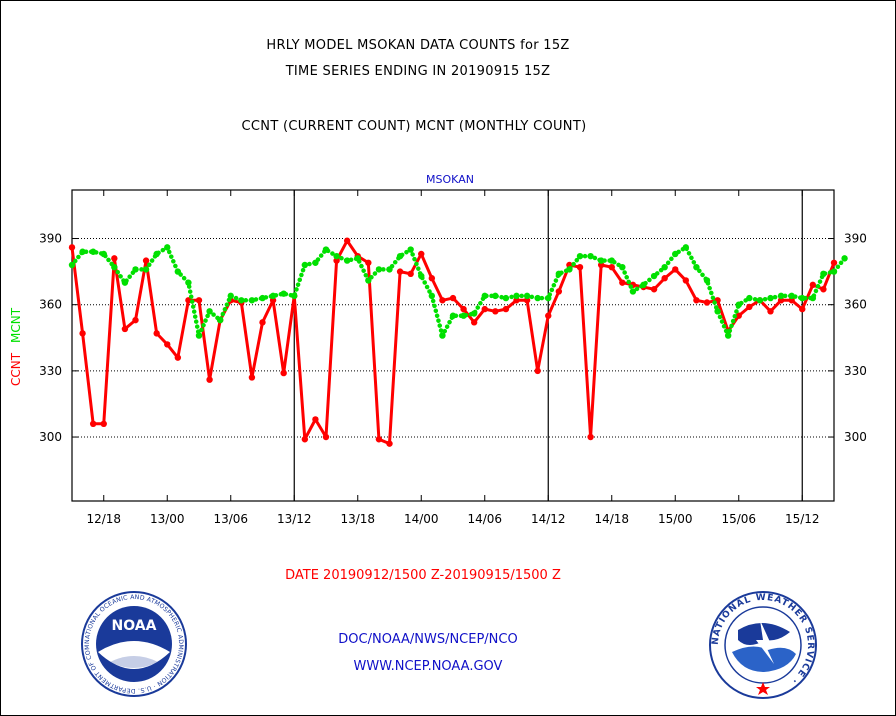  What do you see at coordinates (134, 626) in the screenshot?
I see `noaa-logo-text: NOAA` at bounding box center [134, 626].